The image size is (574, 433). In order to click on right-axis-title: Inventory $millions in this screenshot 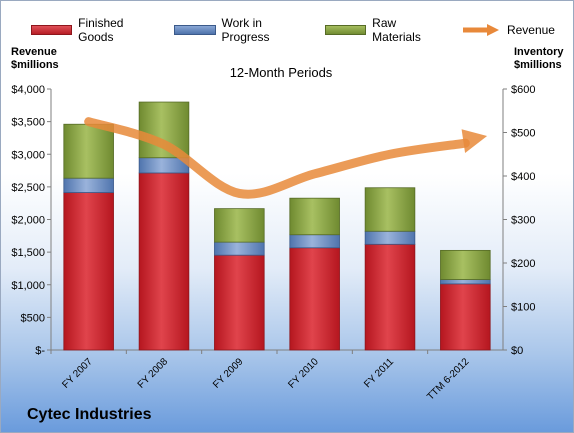, I will do `click(539, 58)`.